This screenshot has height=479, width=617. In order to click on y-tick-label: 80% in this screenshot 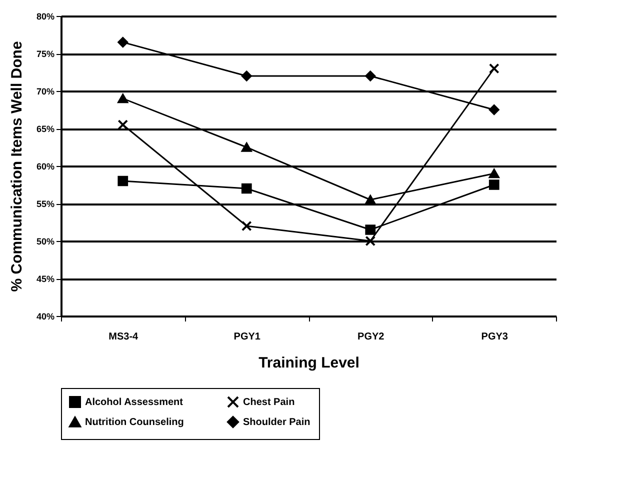, I will do `click(45, 17)`.